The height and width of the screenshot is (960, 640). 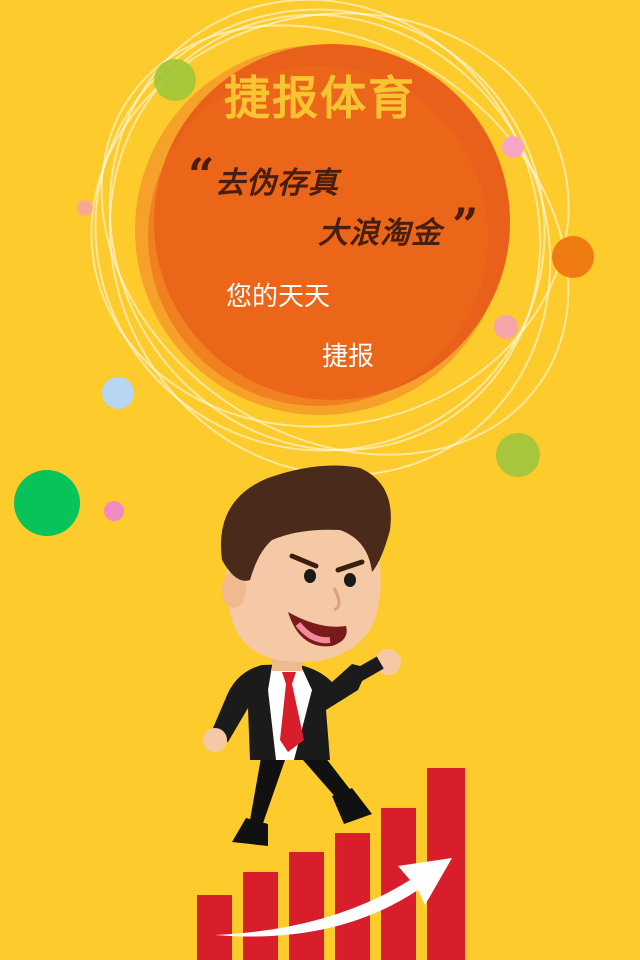 What do you see at coordinates (85, 208) in the screenshot?
I see `dot-pink-left` at bounding box center [85, 208].